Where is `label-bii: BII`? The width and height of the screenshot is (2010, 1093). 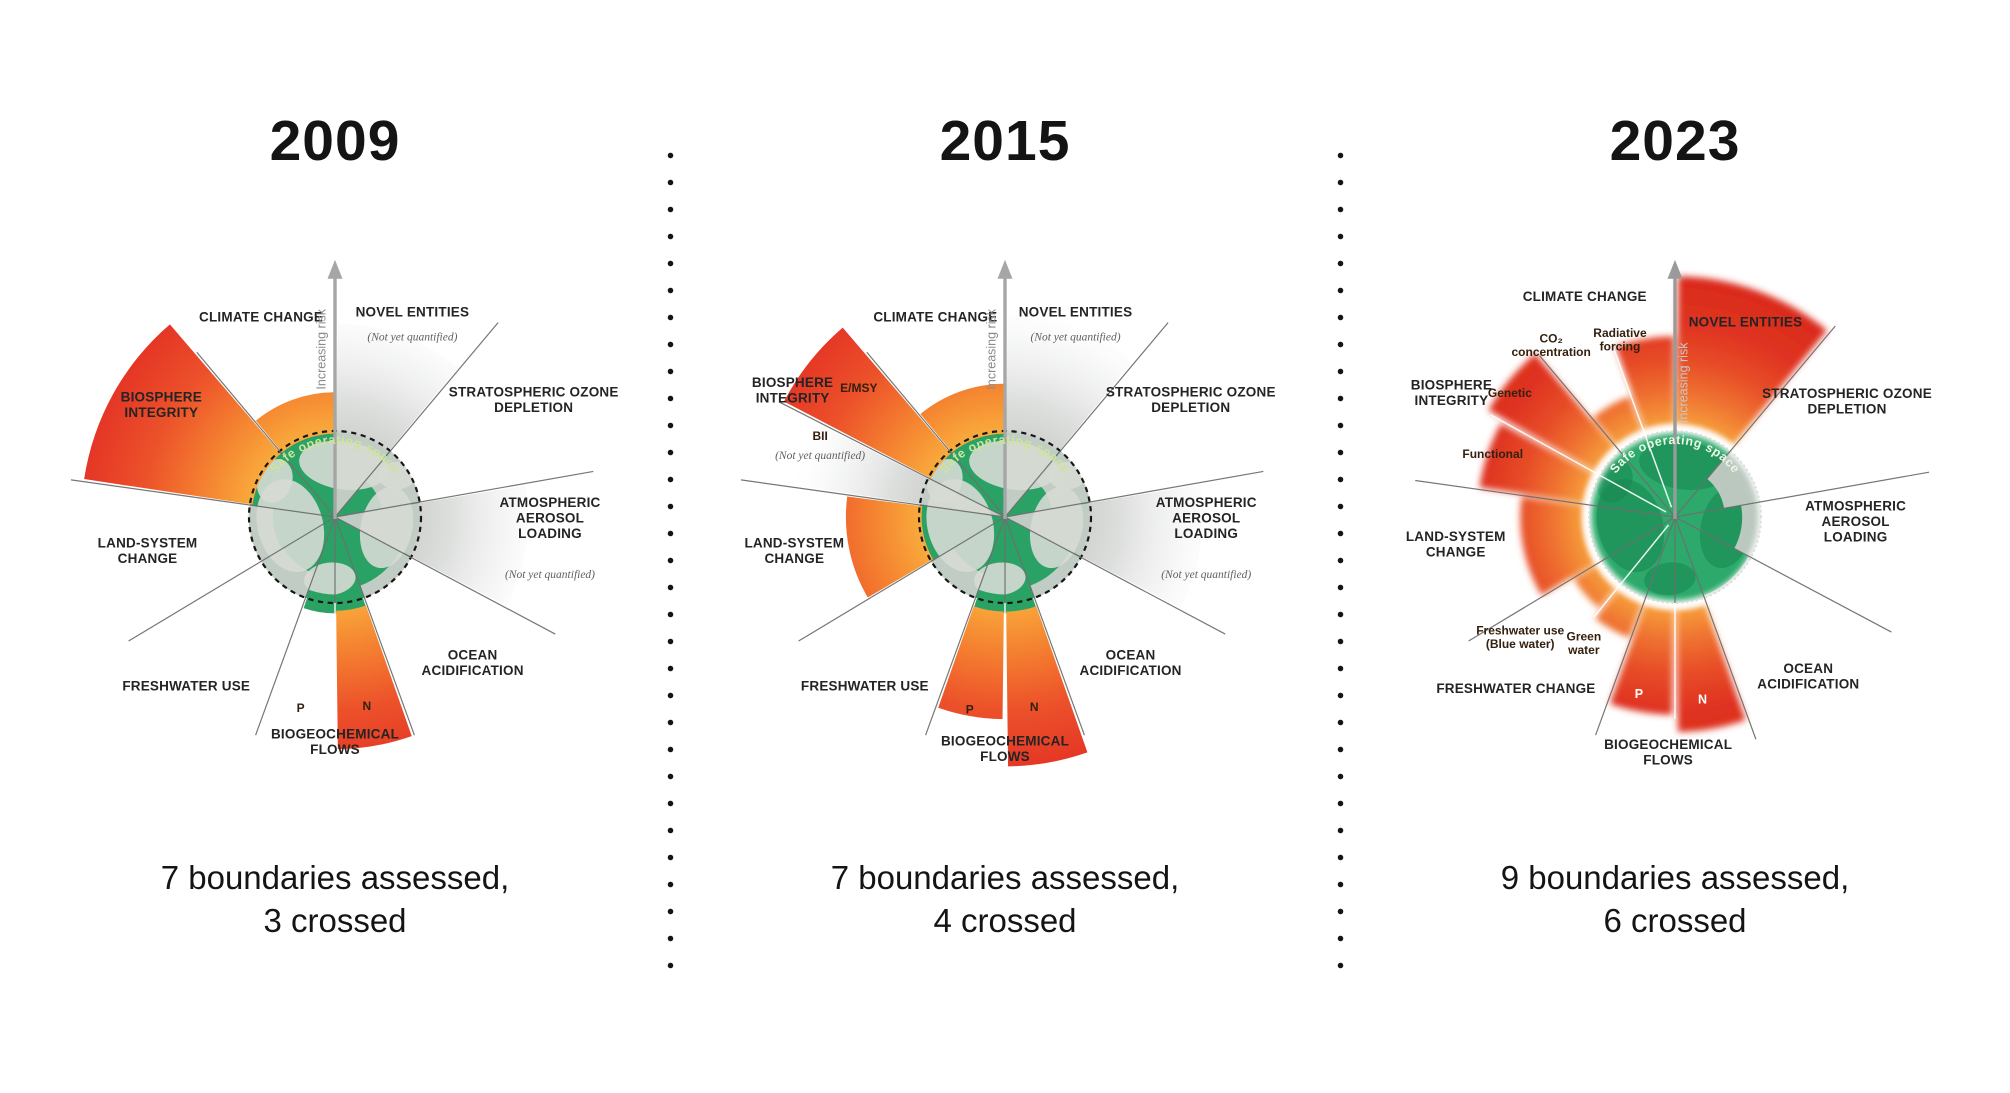 label-bii: BII is located at coordinates (819, 436).